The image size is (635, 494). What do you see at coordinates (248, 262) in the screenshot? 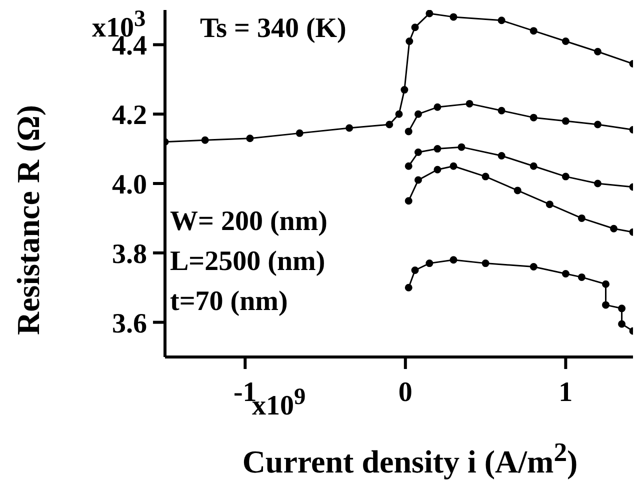
I see `annotation: L=2500 (nm)` at bounding box center [248, 262].